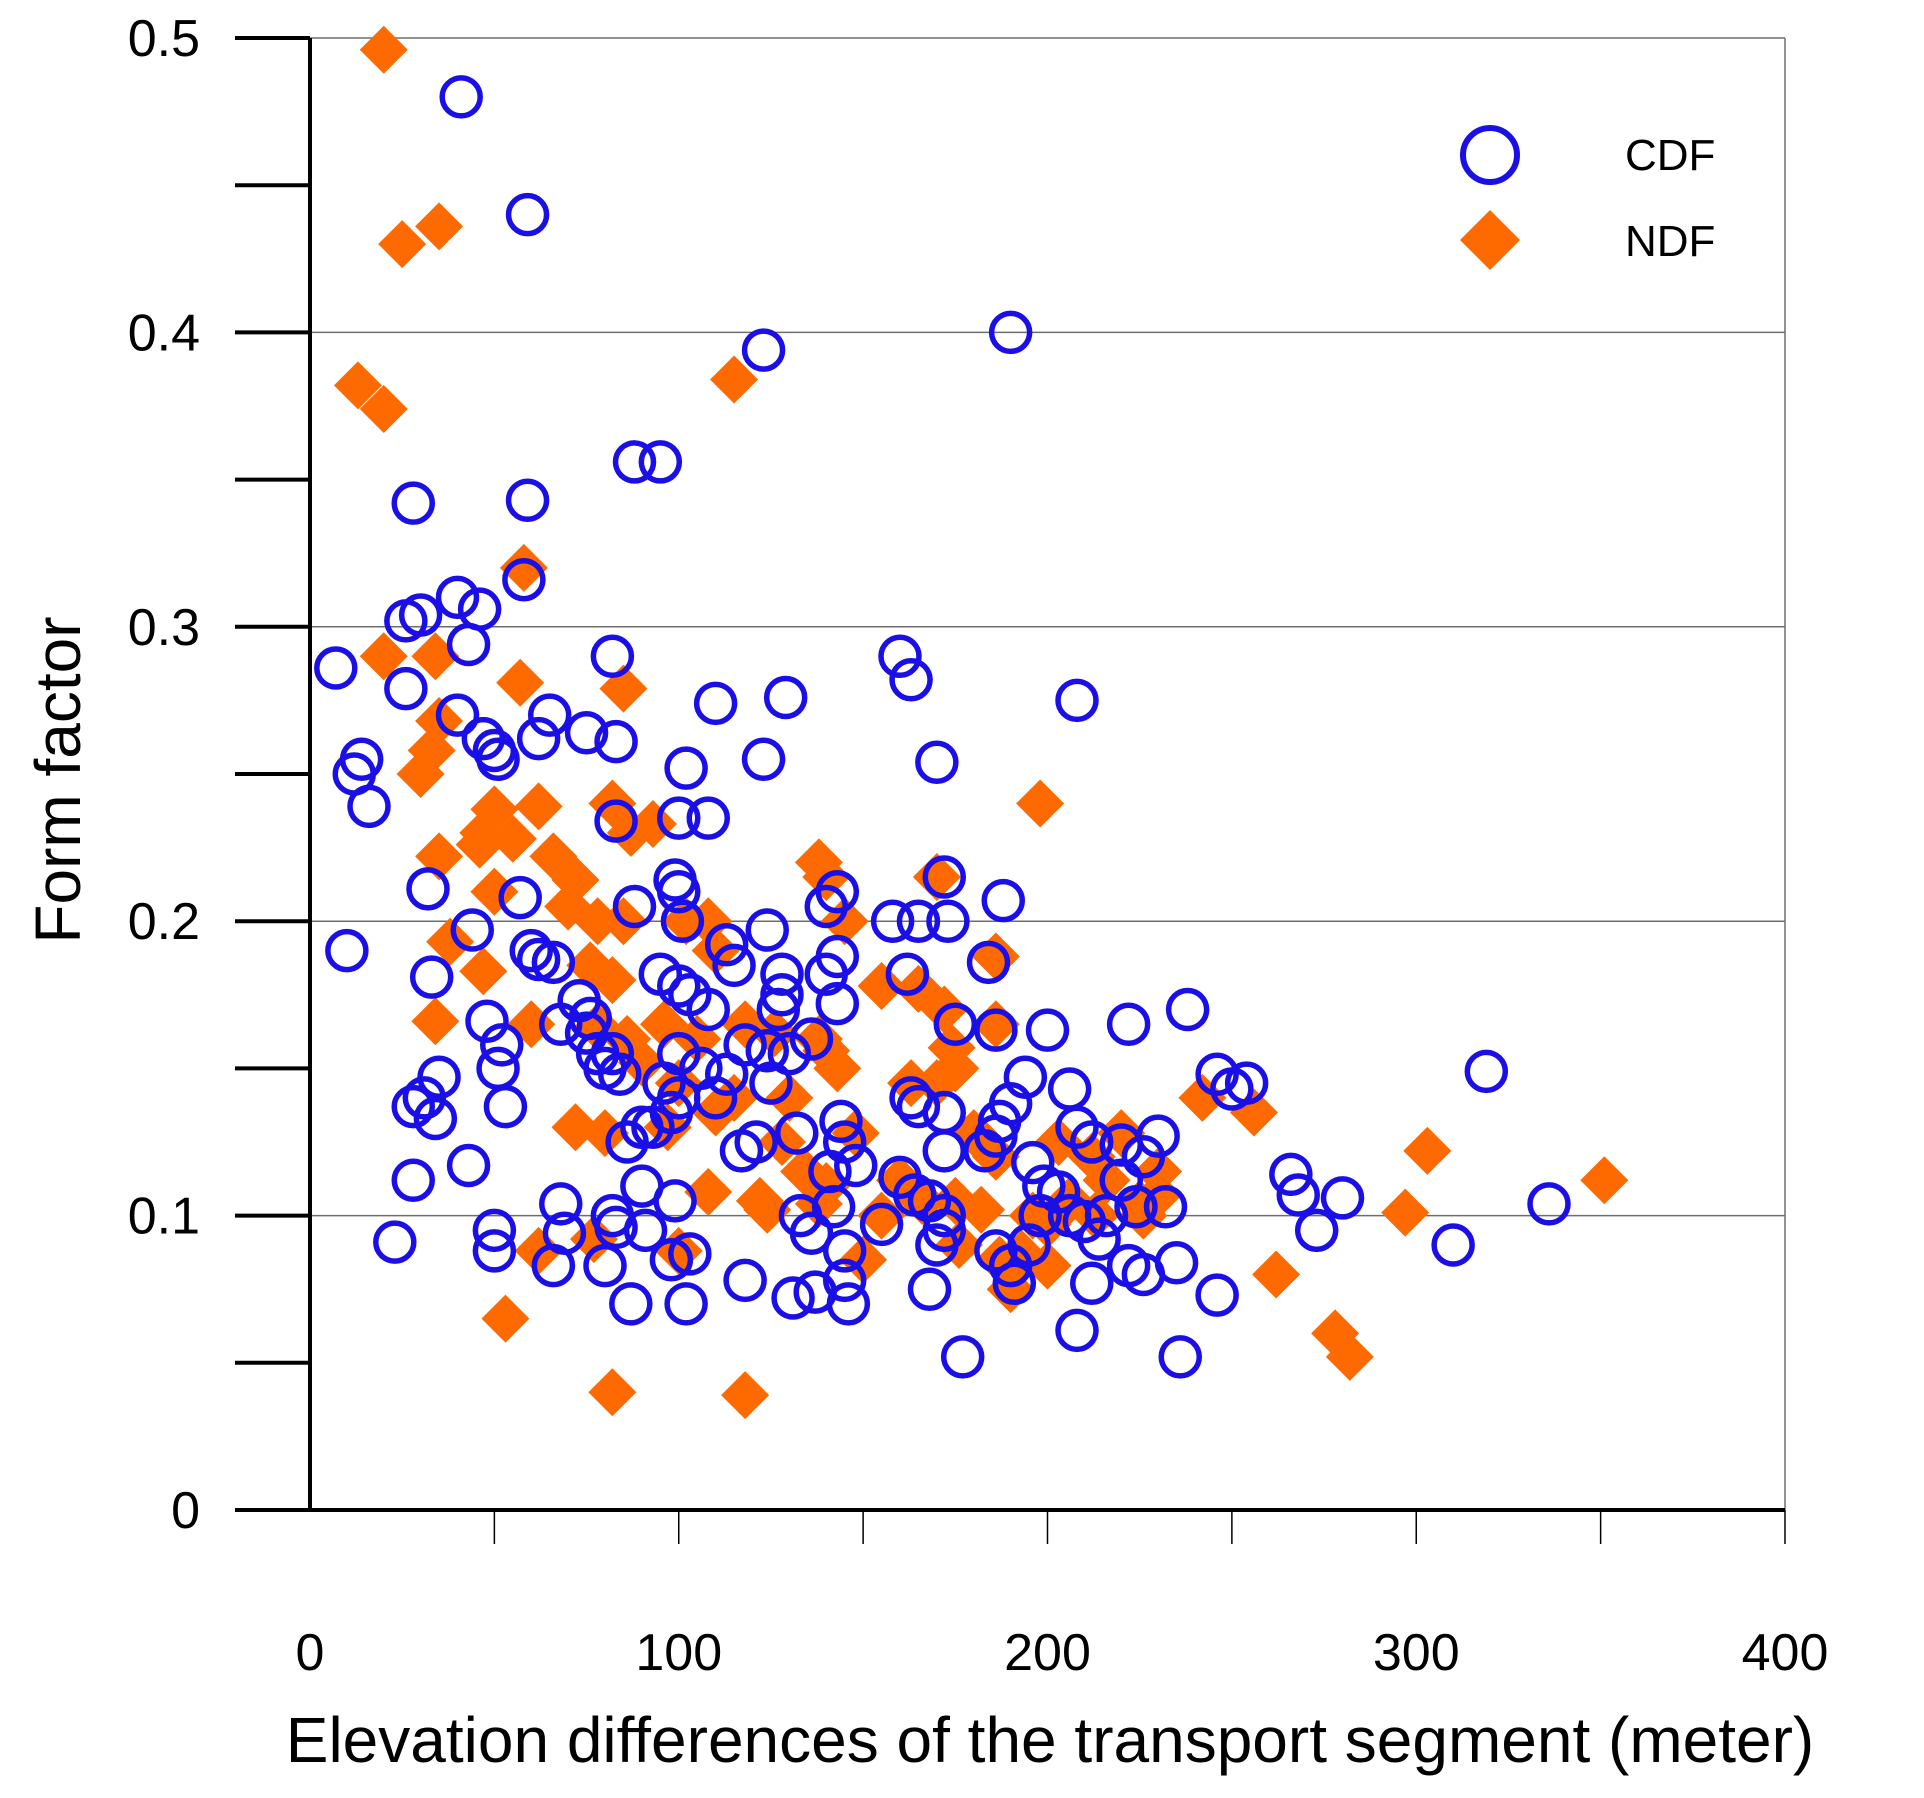 The height and width of the screenshot is (1798, 1924). Describe the element at coordinates (1047, 1653) in the screenshot. I see `x-tick-label: 200` at that location.